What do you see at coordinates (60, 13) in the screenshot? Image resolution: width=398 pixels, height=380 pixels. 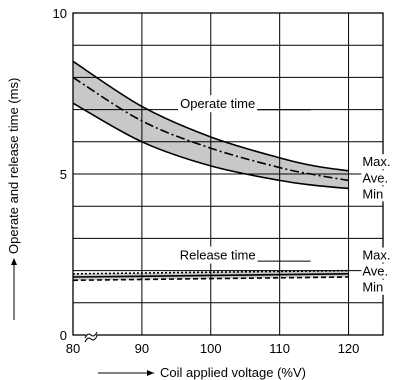 I see `y-tick-label: 10` at bounding box center [60, 13].